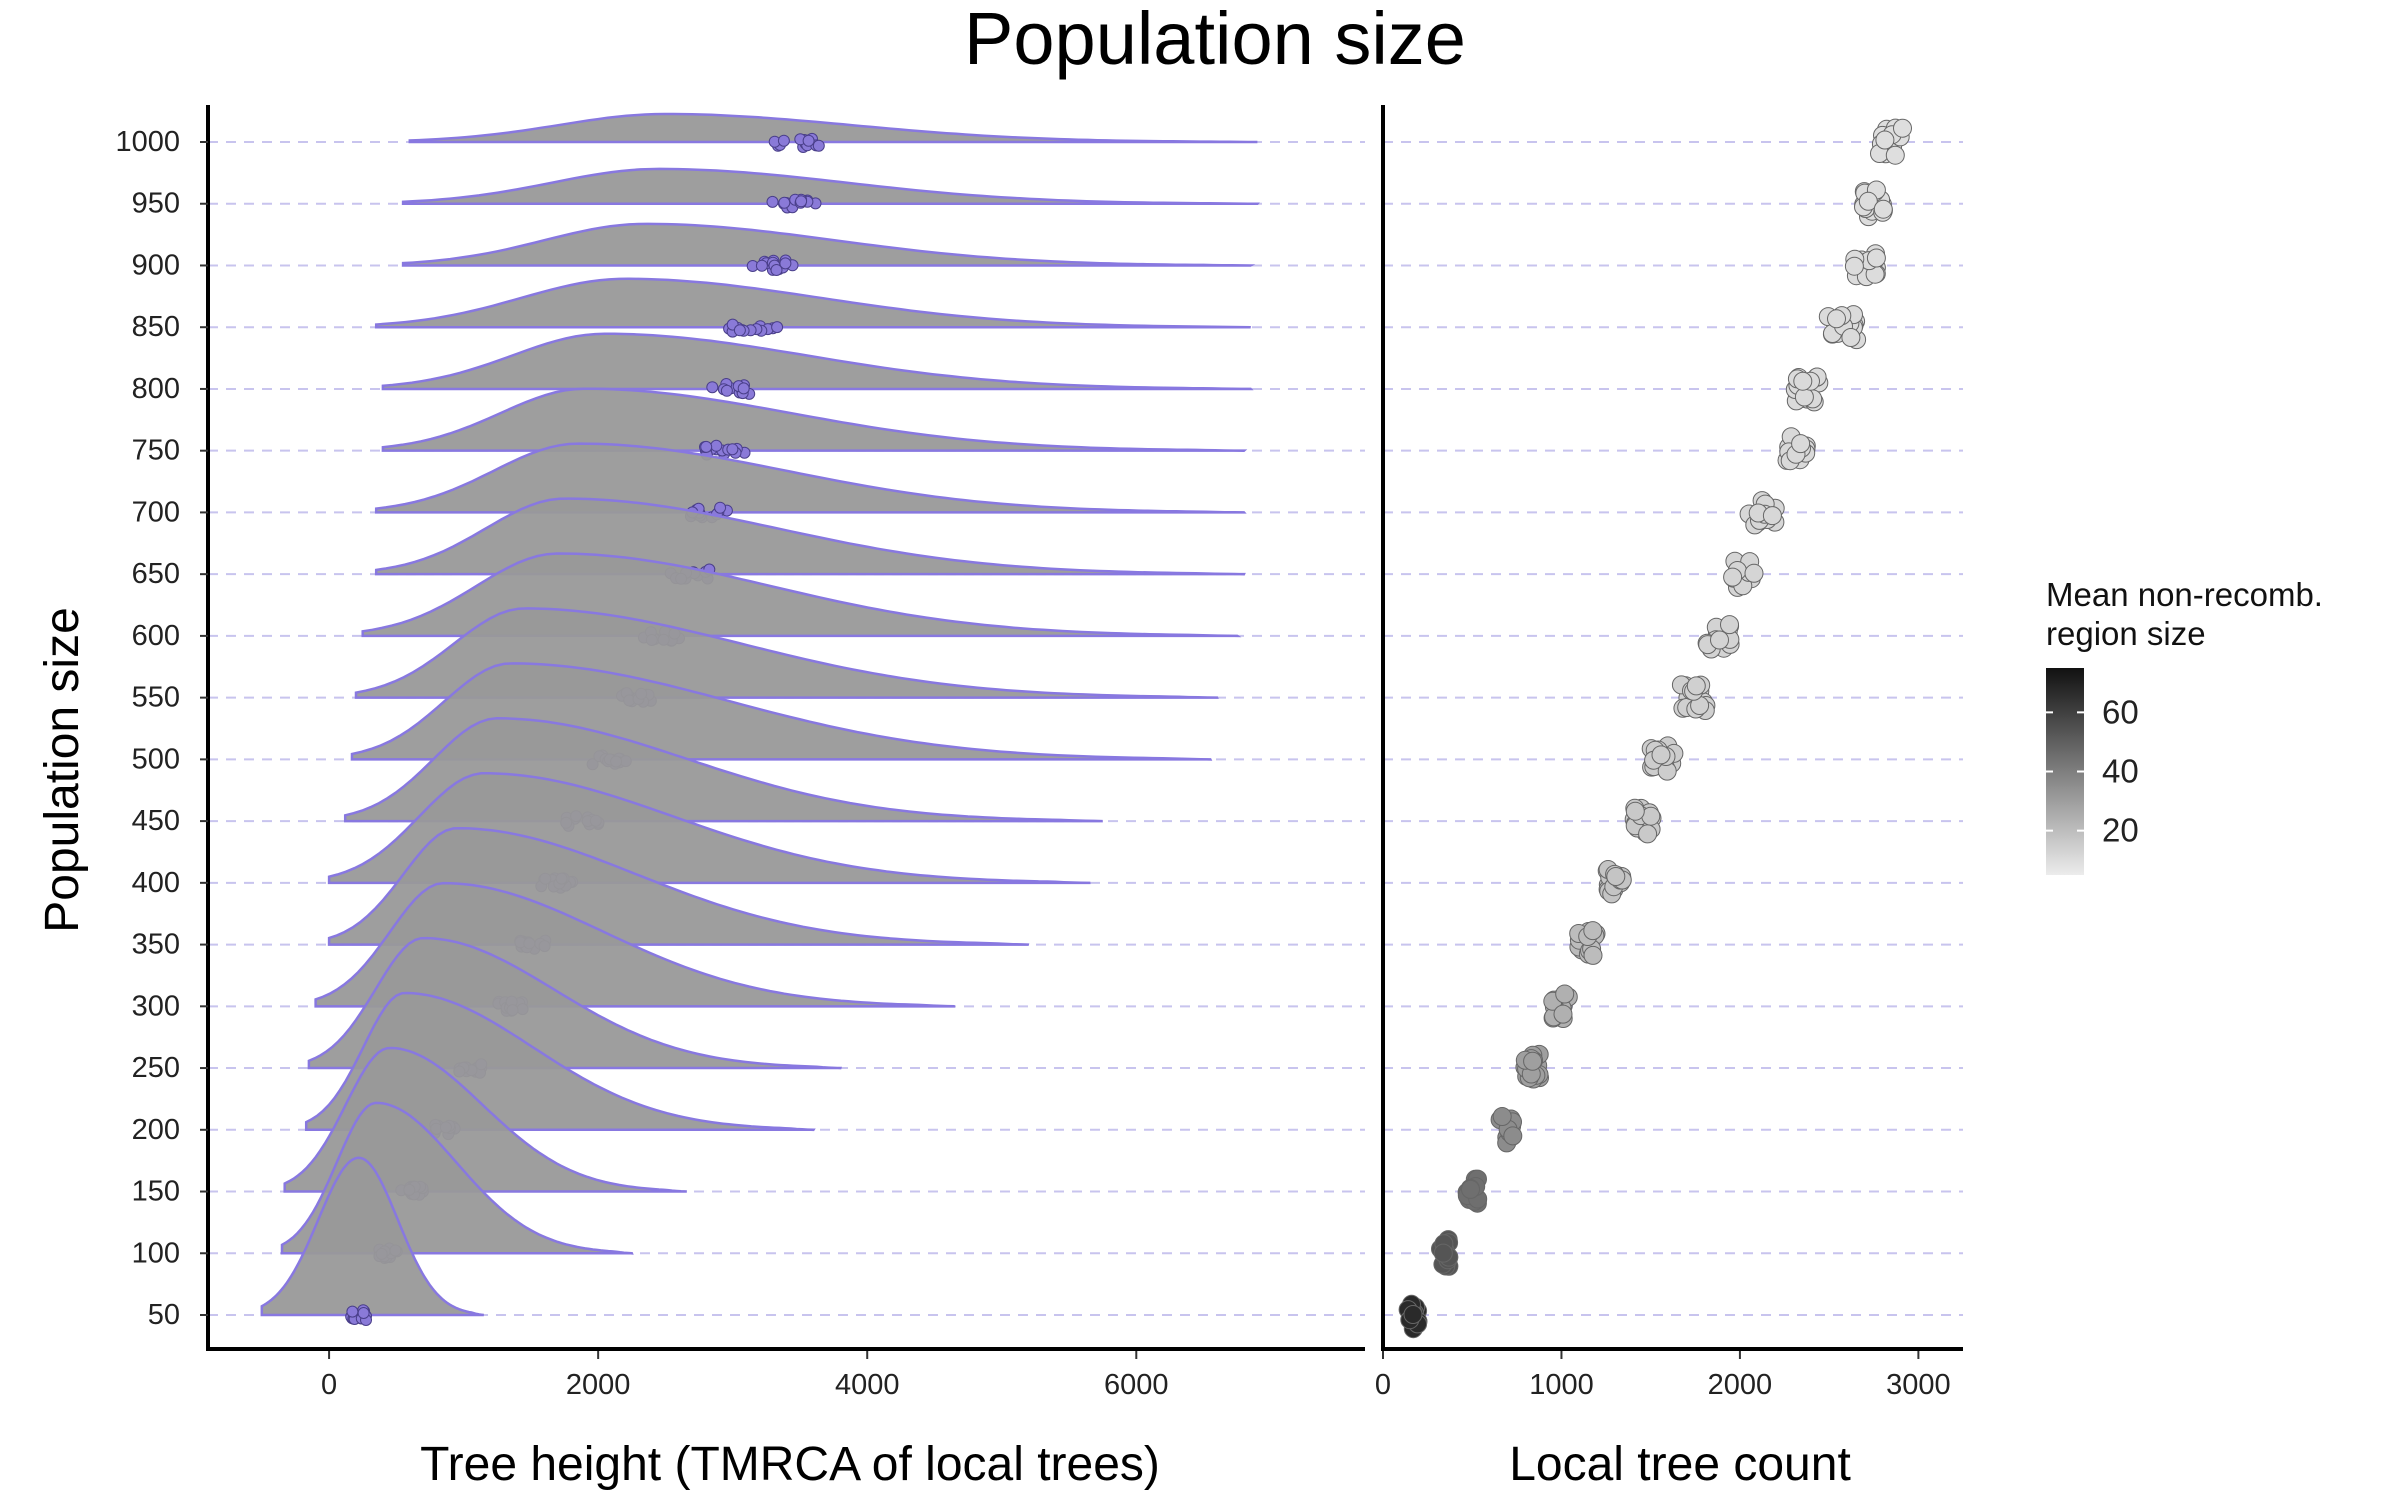 The image size is (2400, 1500). Describe the element at coordinates (156, 636) in the screenshot. I see `y-tick-label: 600` at that location.